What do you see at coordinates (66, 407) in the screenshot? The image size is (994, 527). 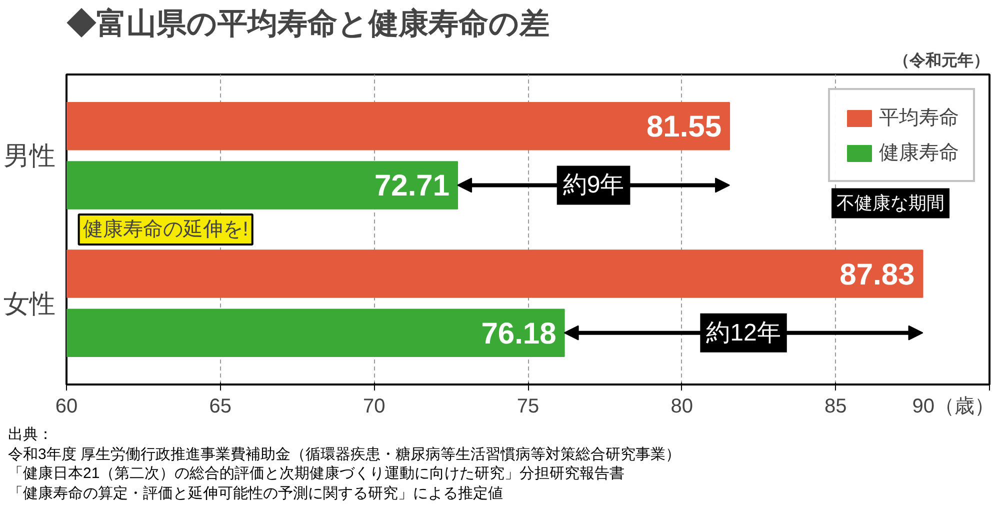 I see `x-tick-label: 60` at bounding box center [66, 407].